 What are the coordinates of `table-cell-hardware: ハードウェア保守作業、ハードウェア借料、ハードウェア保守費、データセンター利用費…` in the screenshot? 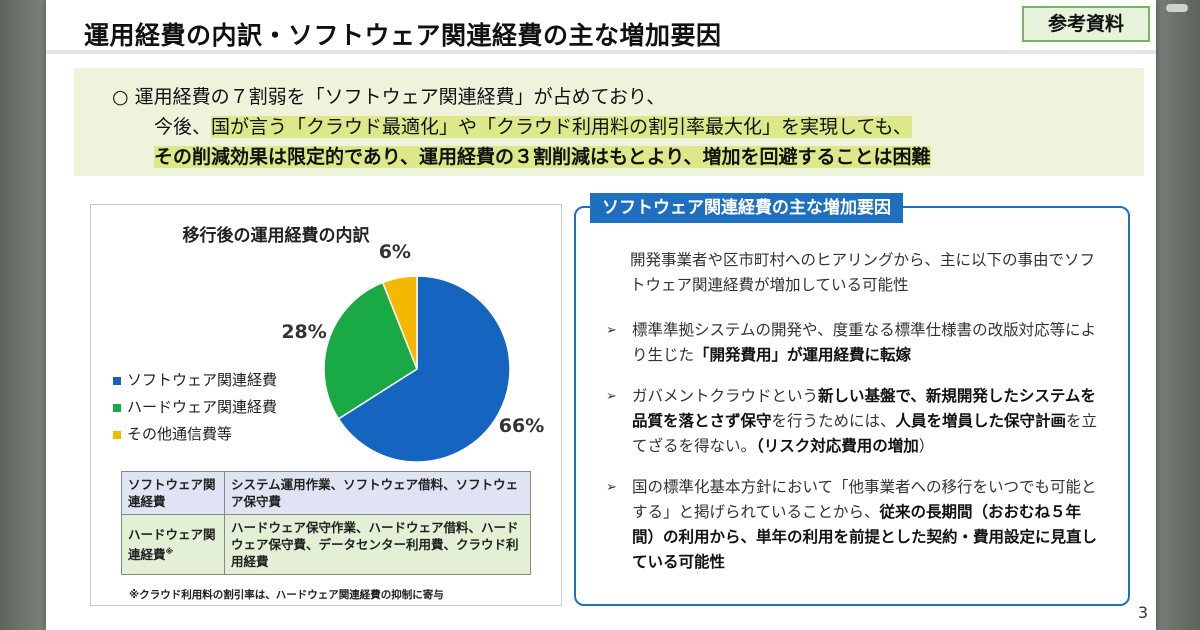 It's located at (377, 544).